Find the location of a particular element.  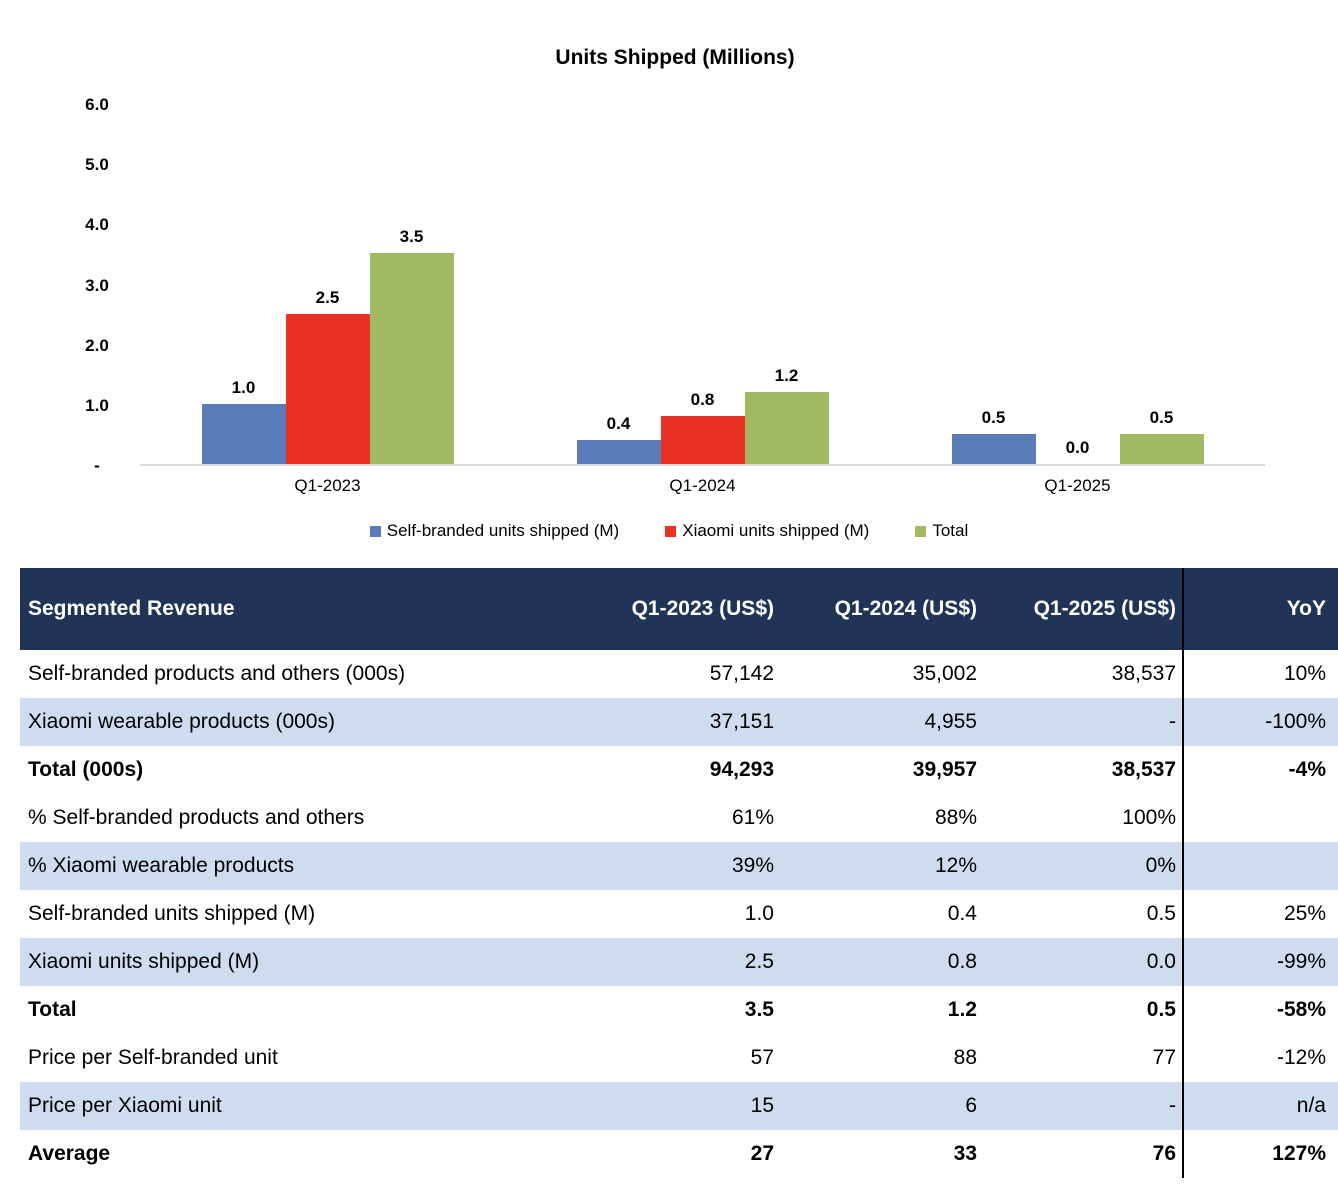

table-cell: 39,957 is located at coordinates (944, 769).